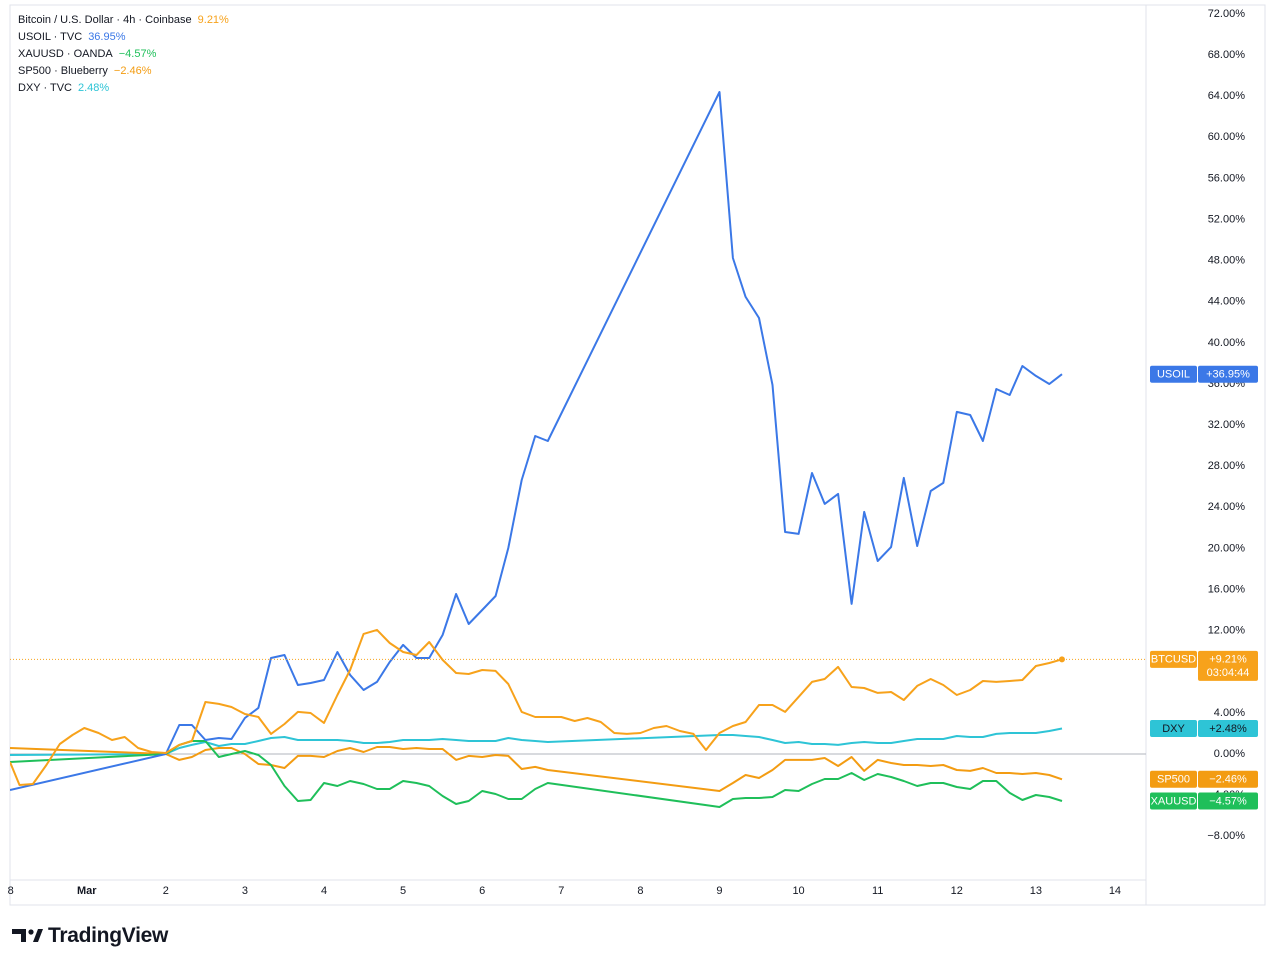  Describe the element at coordinates (1226, 836) in the screenshot. I see `y-tick-label: −8.00%` at that location.